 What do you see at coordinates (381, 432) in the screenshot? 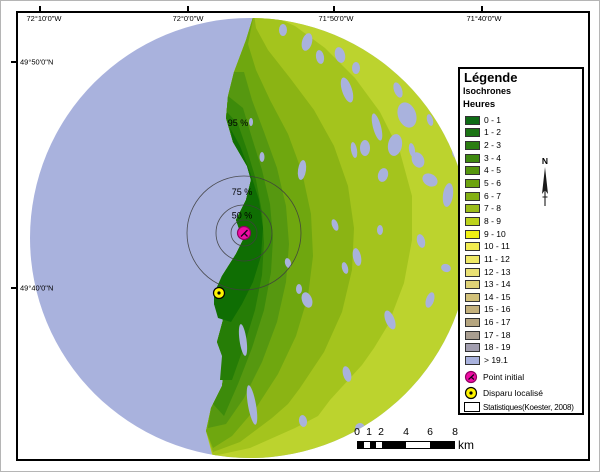
I see `scalebar-tick-label: 2` at bounding box center [381, 432].